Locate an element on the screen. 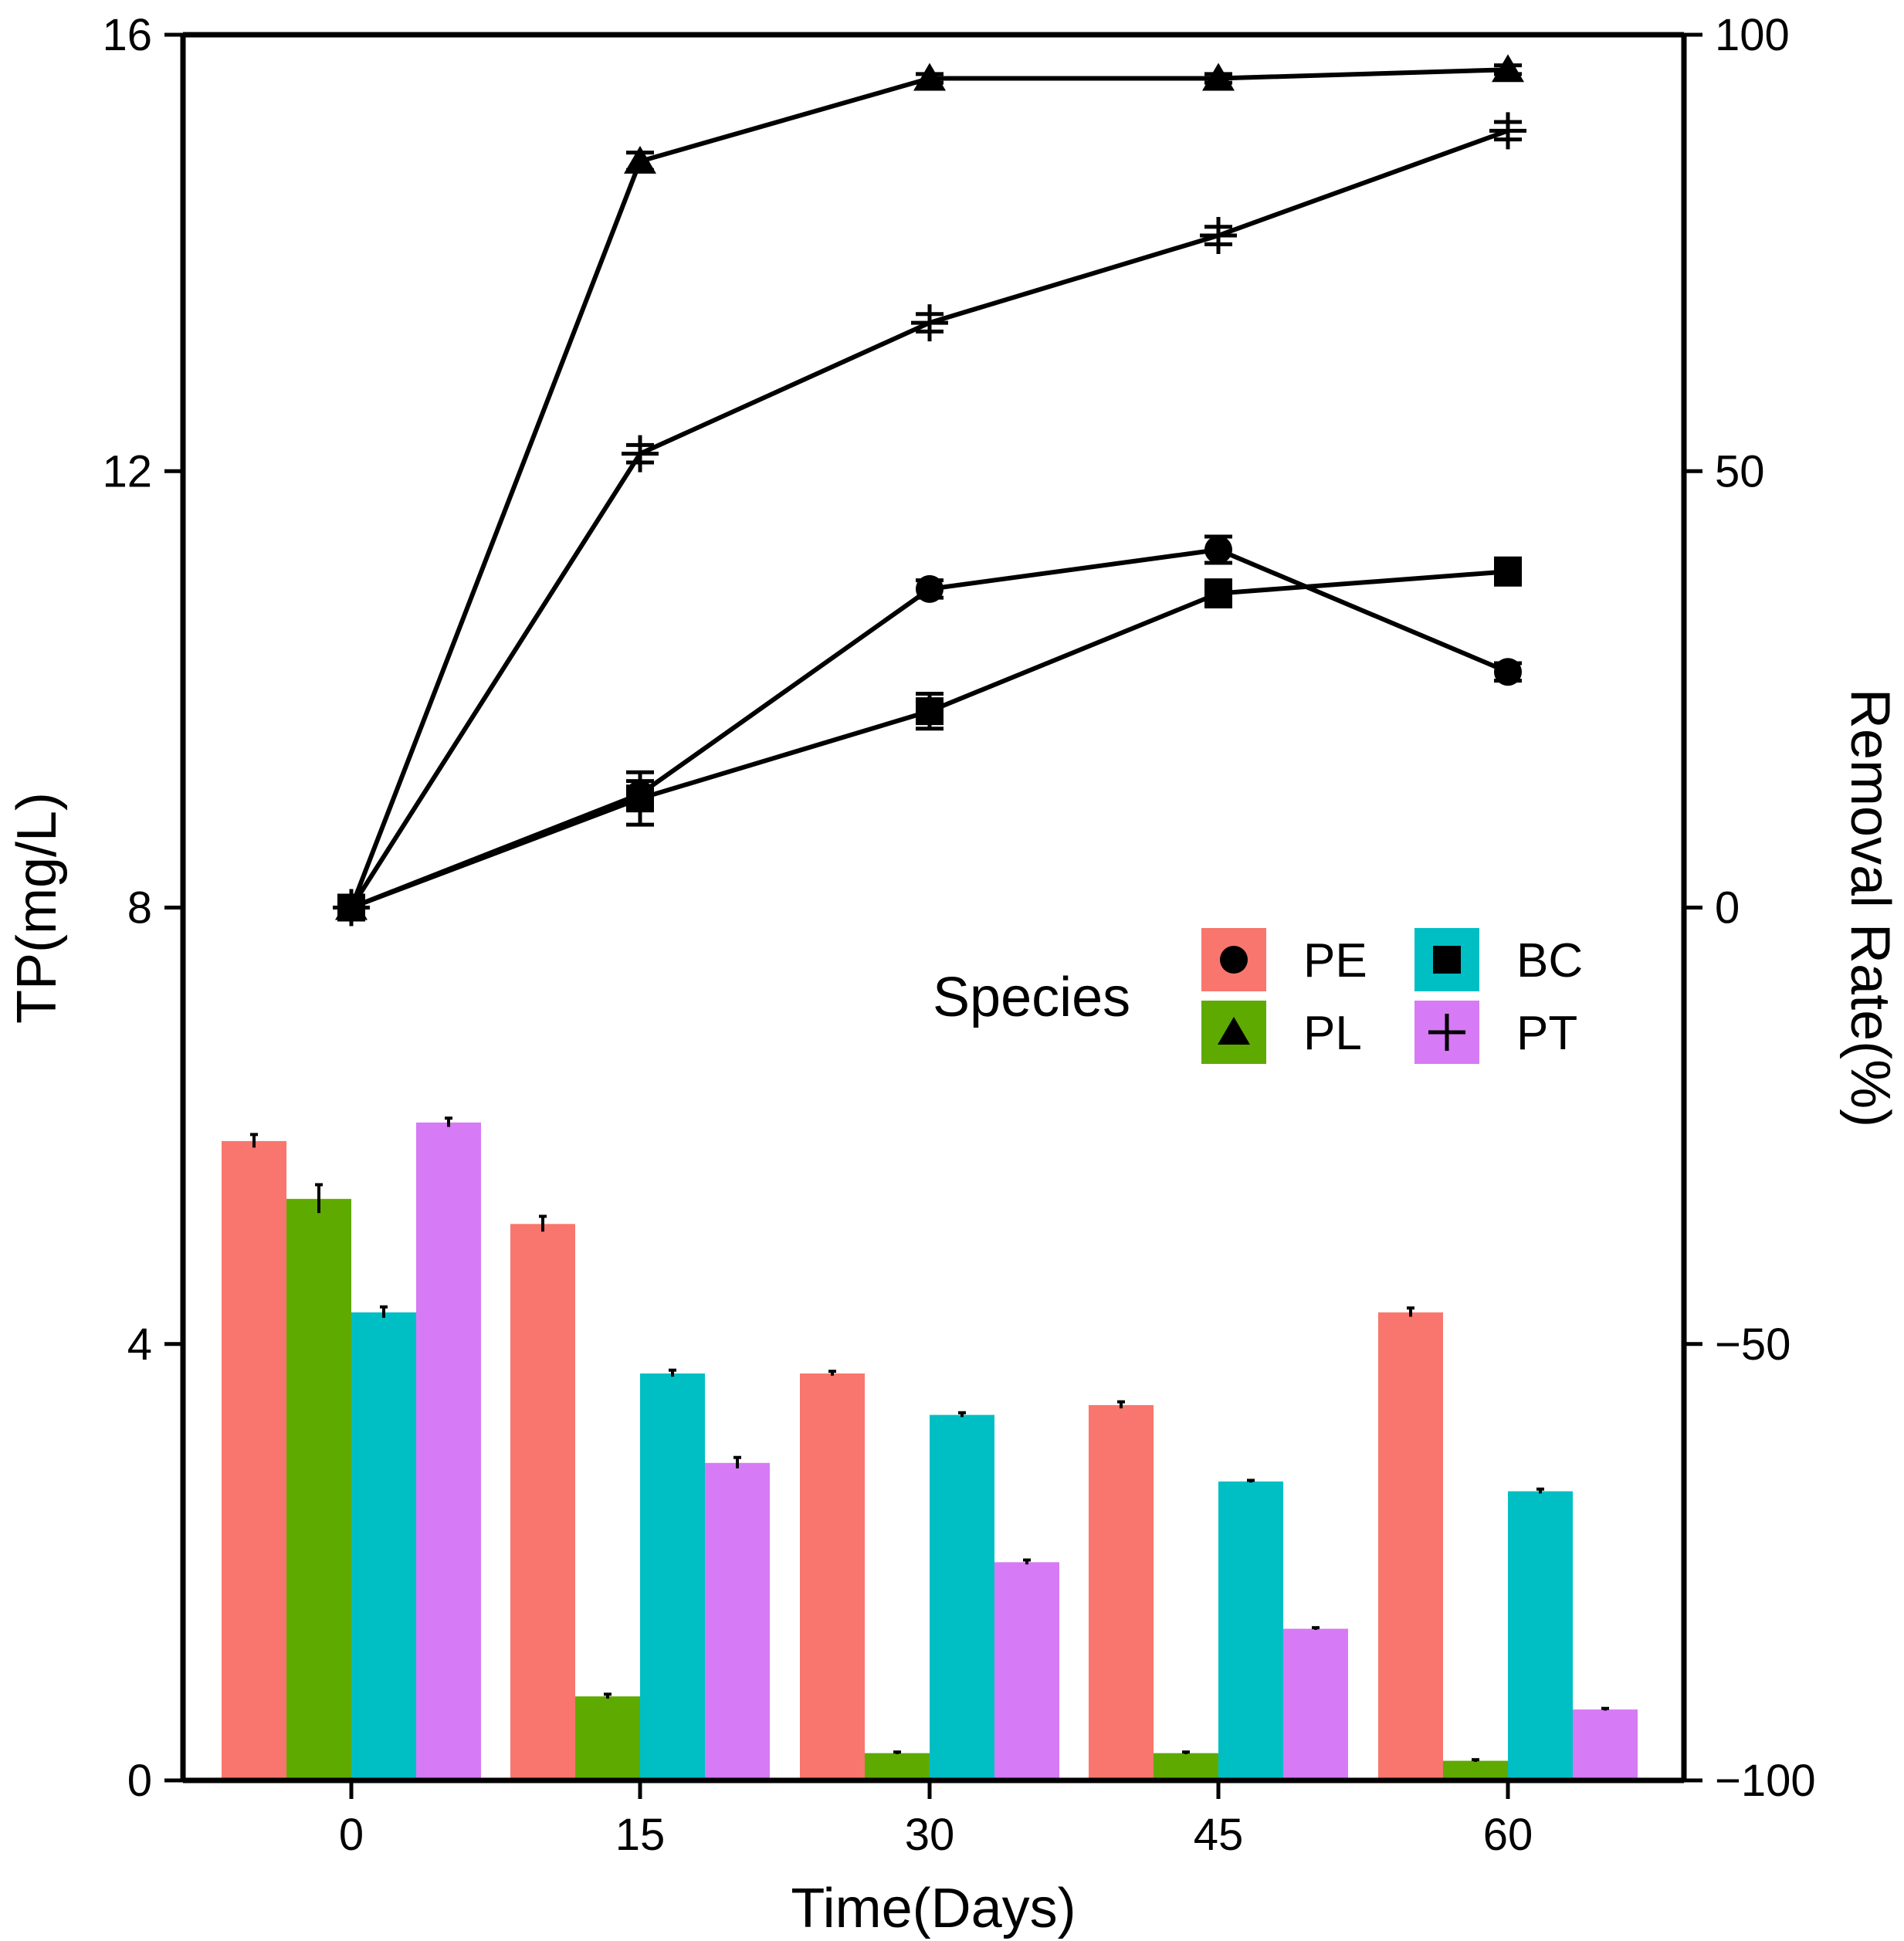  legend-label-pl: PL is located at coordinates (1332, 1033).